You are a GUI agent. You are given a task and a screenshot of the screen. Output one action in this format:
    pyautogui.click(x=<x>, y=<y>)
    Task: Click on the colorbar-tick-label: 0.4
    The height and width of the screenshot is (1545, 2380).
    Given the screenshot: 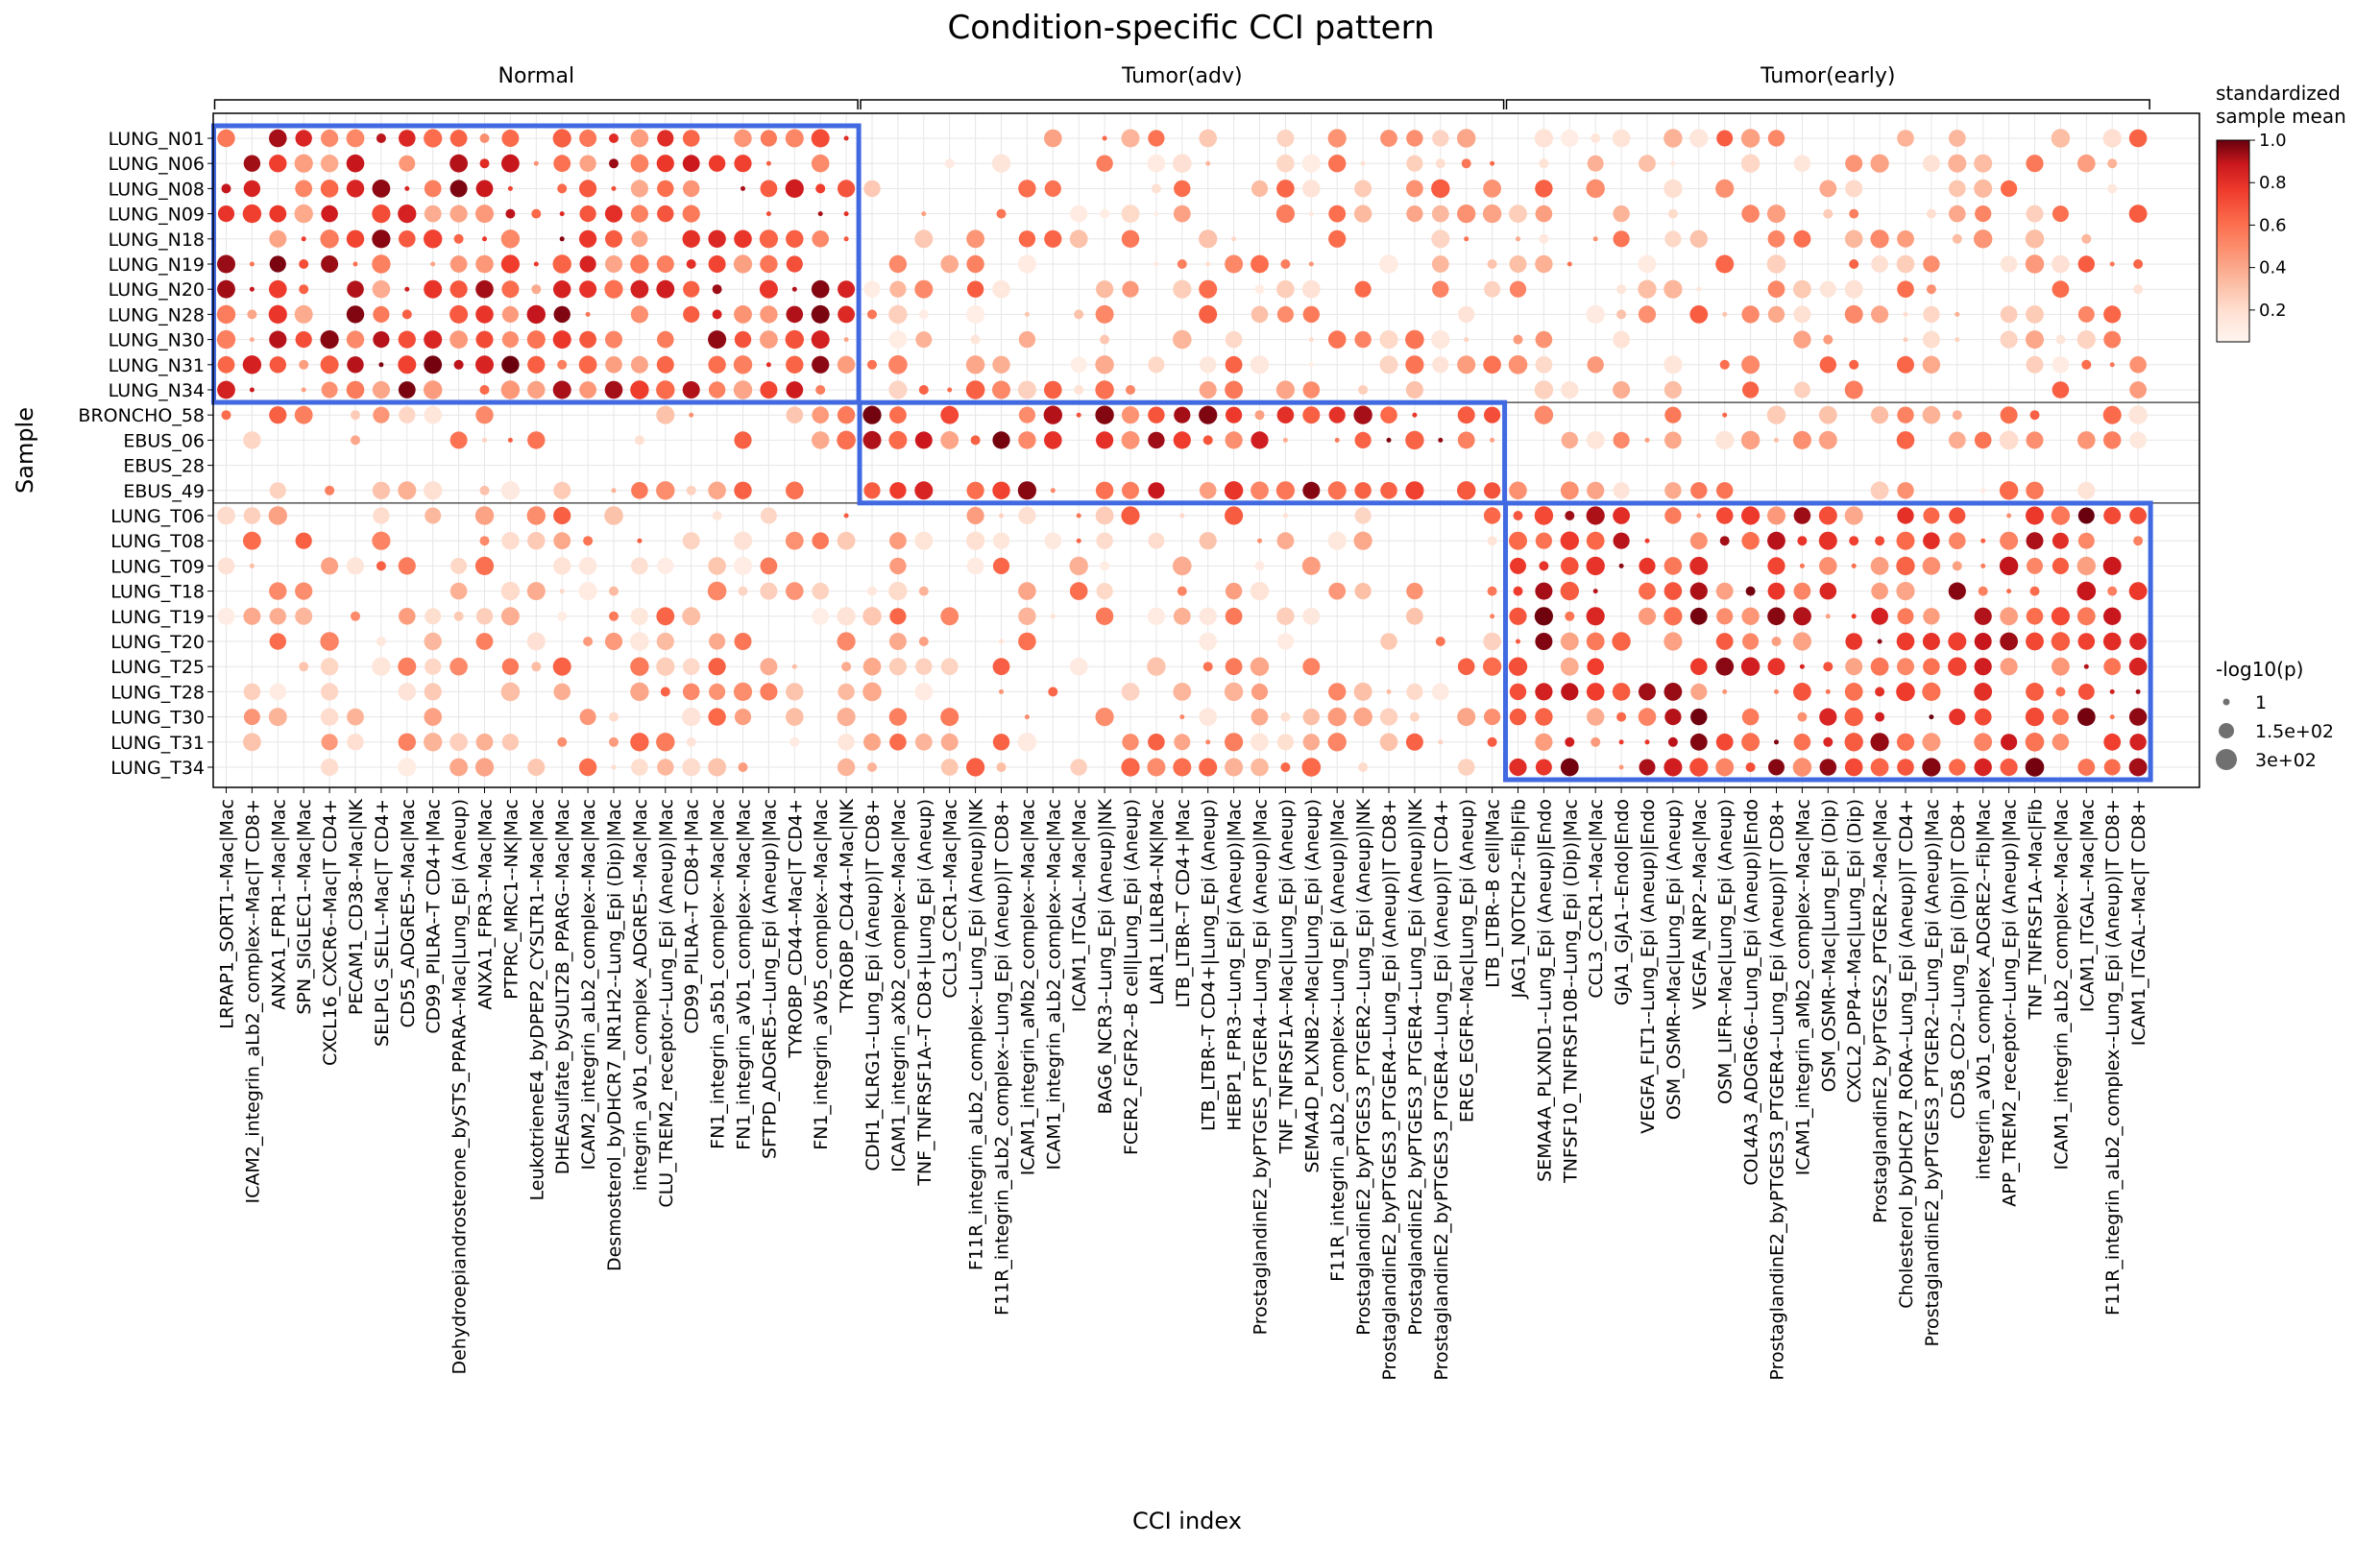 What is the action you would take?
    pyautogui.click(x=2273, y=268)
    